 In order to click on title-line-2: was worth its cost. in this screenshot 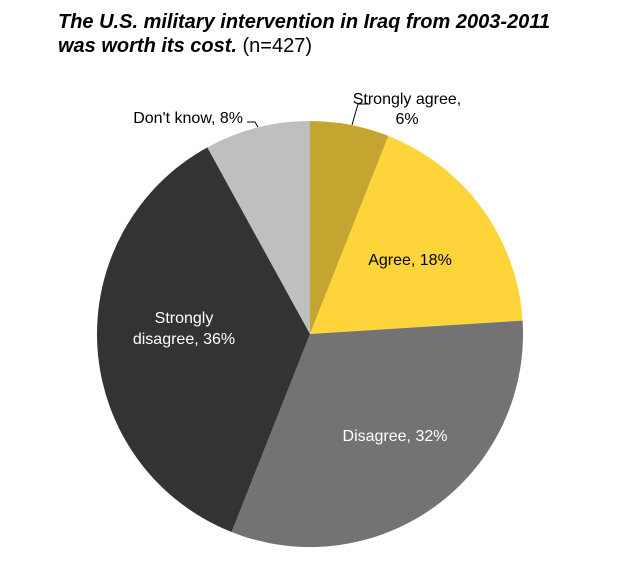, I will do `click(147, 46)`.